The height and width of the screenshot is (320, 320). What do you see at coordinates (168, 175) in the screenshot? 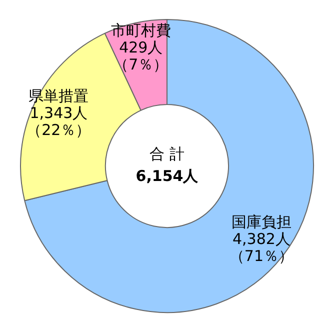
I see `text: 6,154人` at bounding box center [168, 175].